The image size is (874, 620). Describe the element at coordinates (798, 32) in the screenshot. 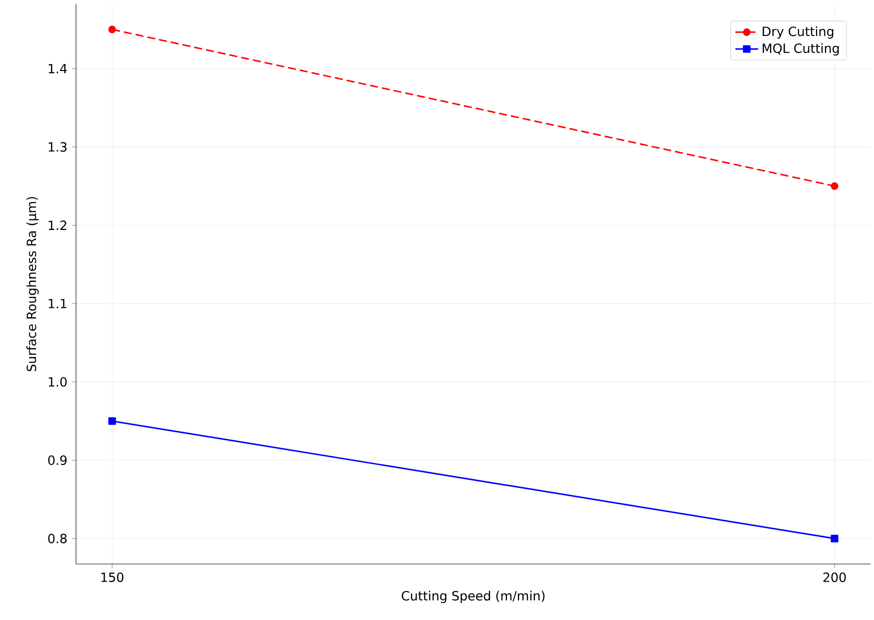

I see `legend-label: Dry Cutting` at that location.